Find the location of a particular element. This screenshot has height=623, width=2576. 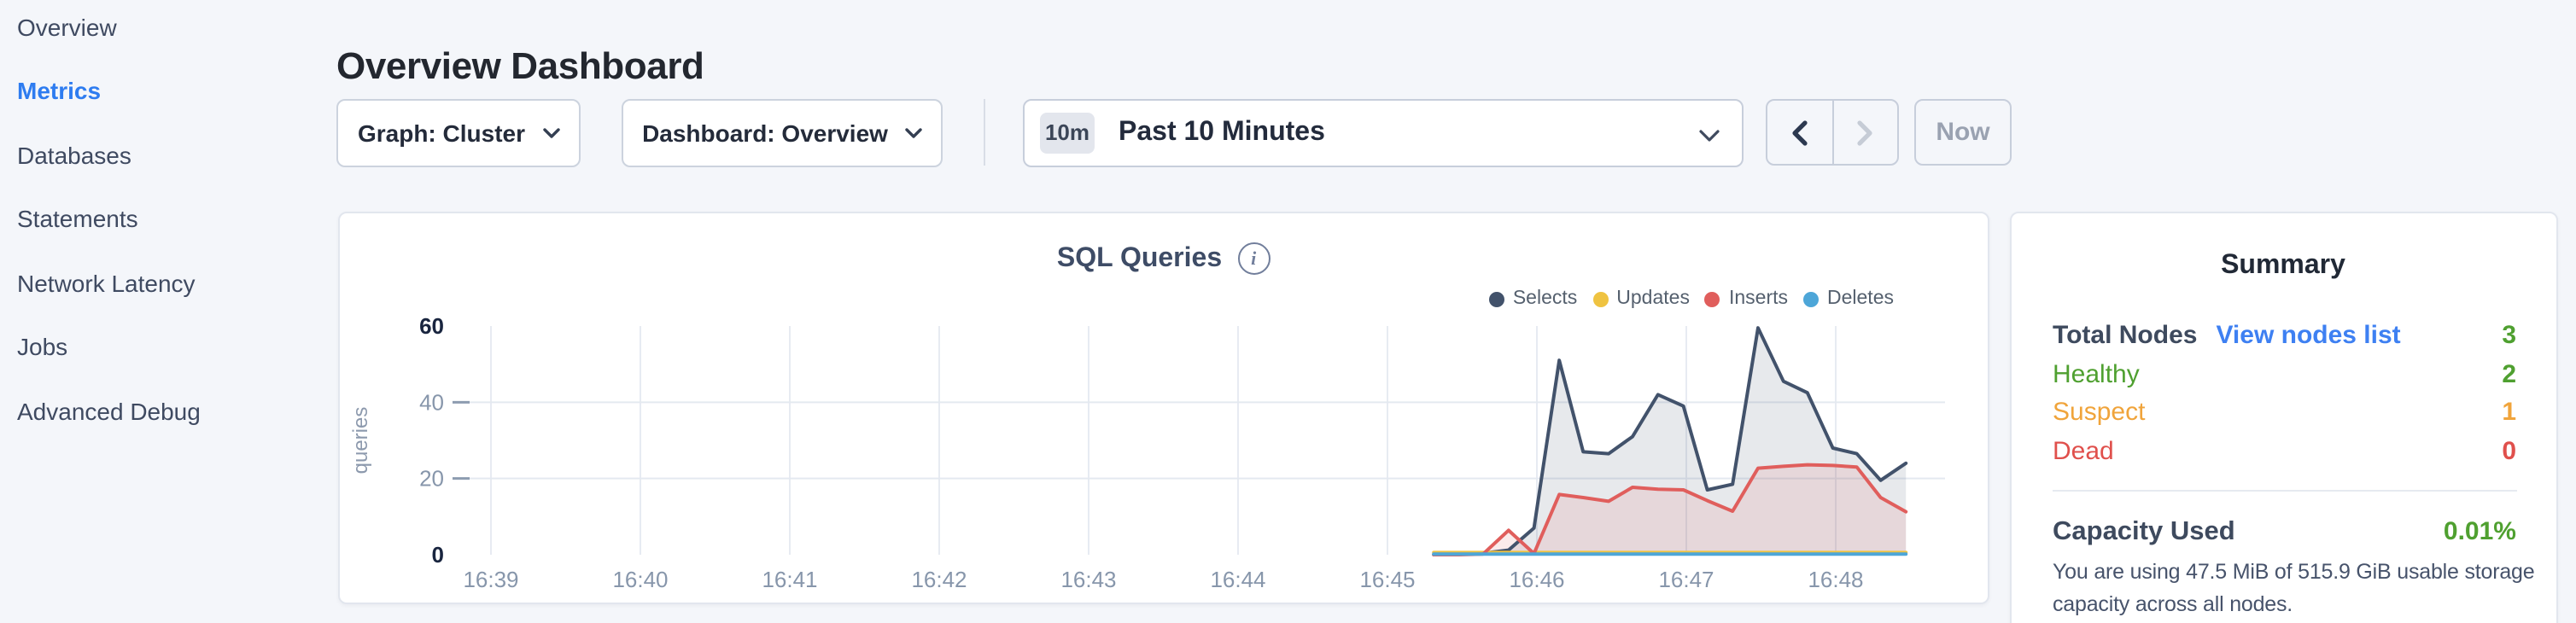

capacity-used-label: Capacity Used is located at coordinates (2144, 531).